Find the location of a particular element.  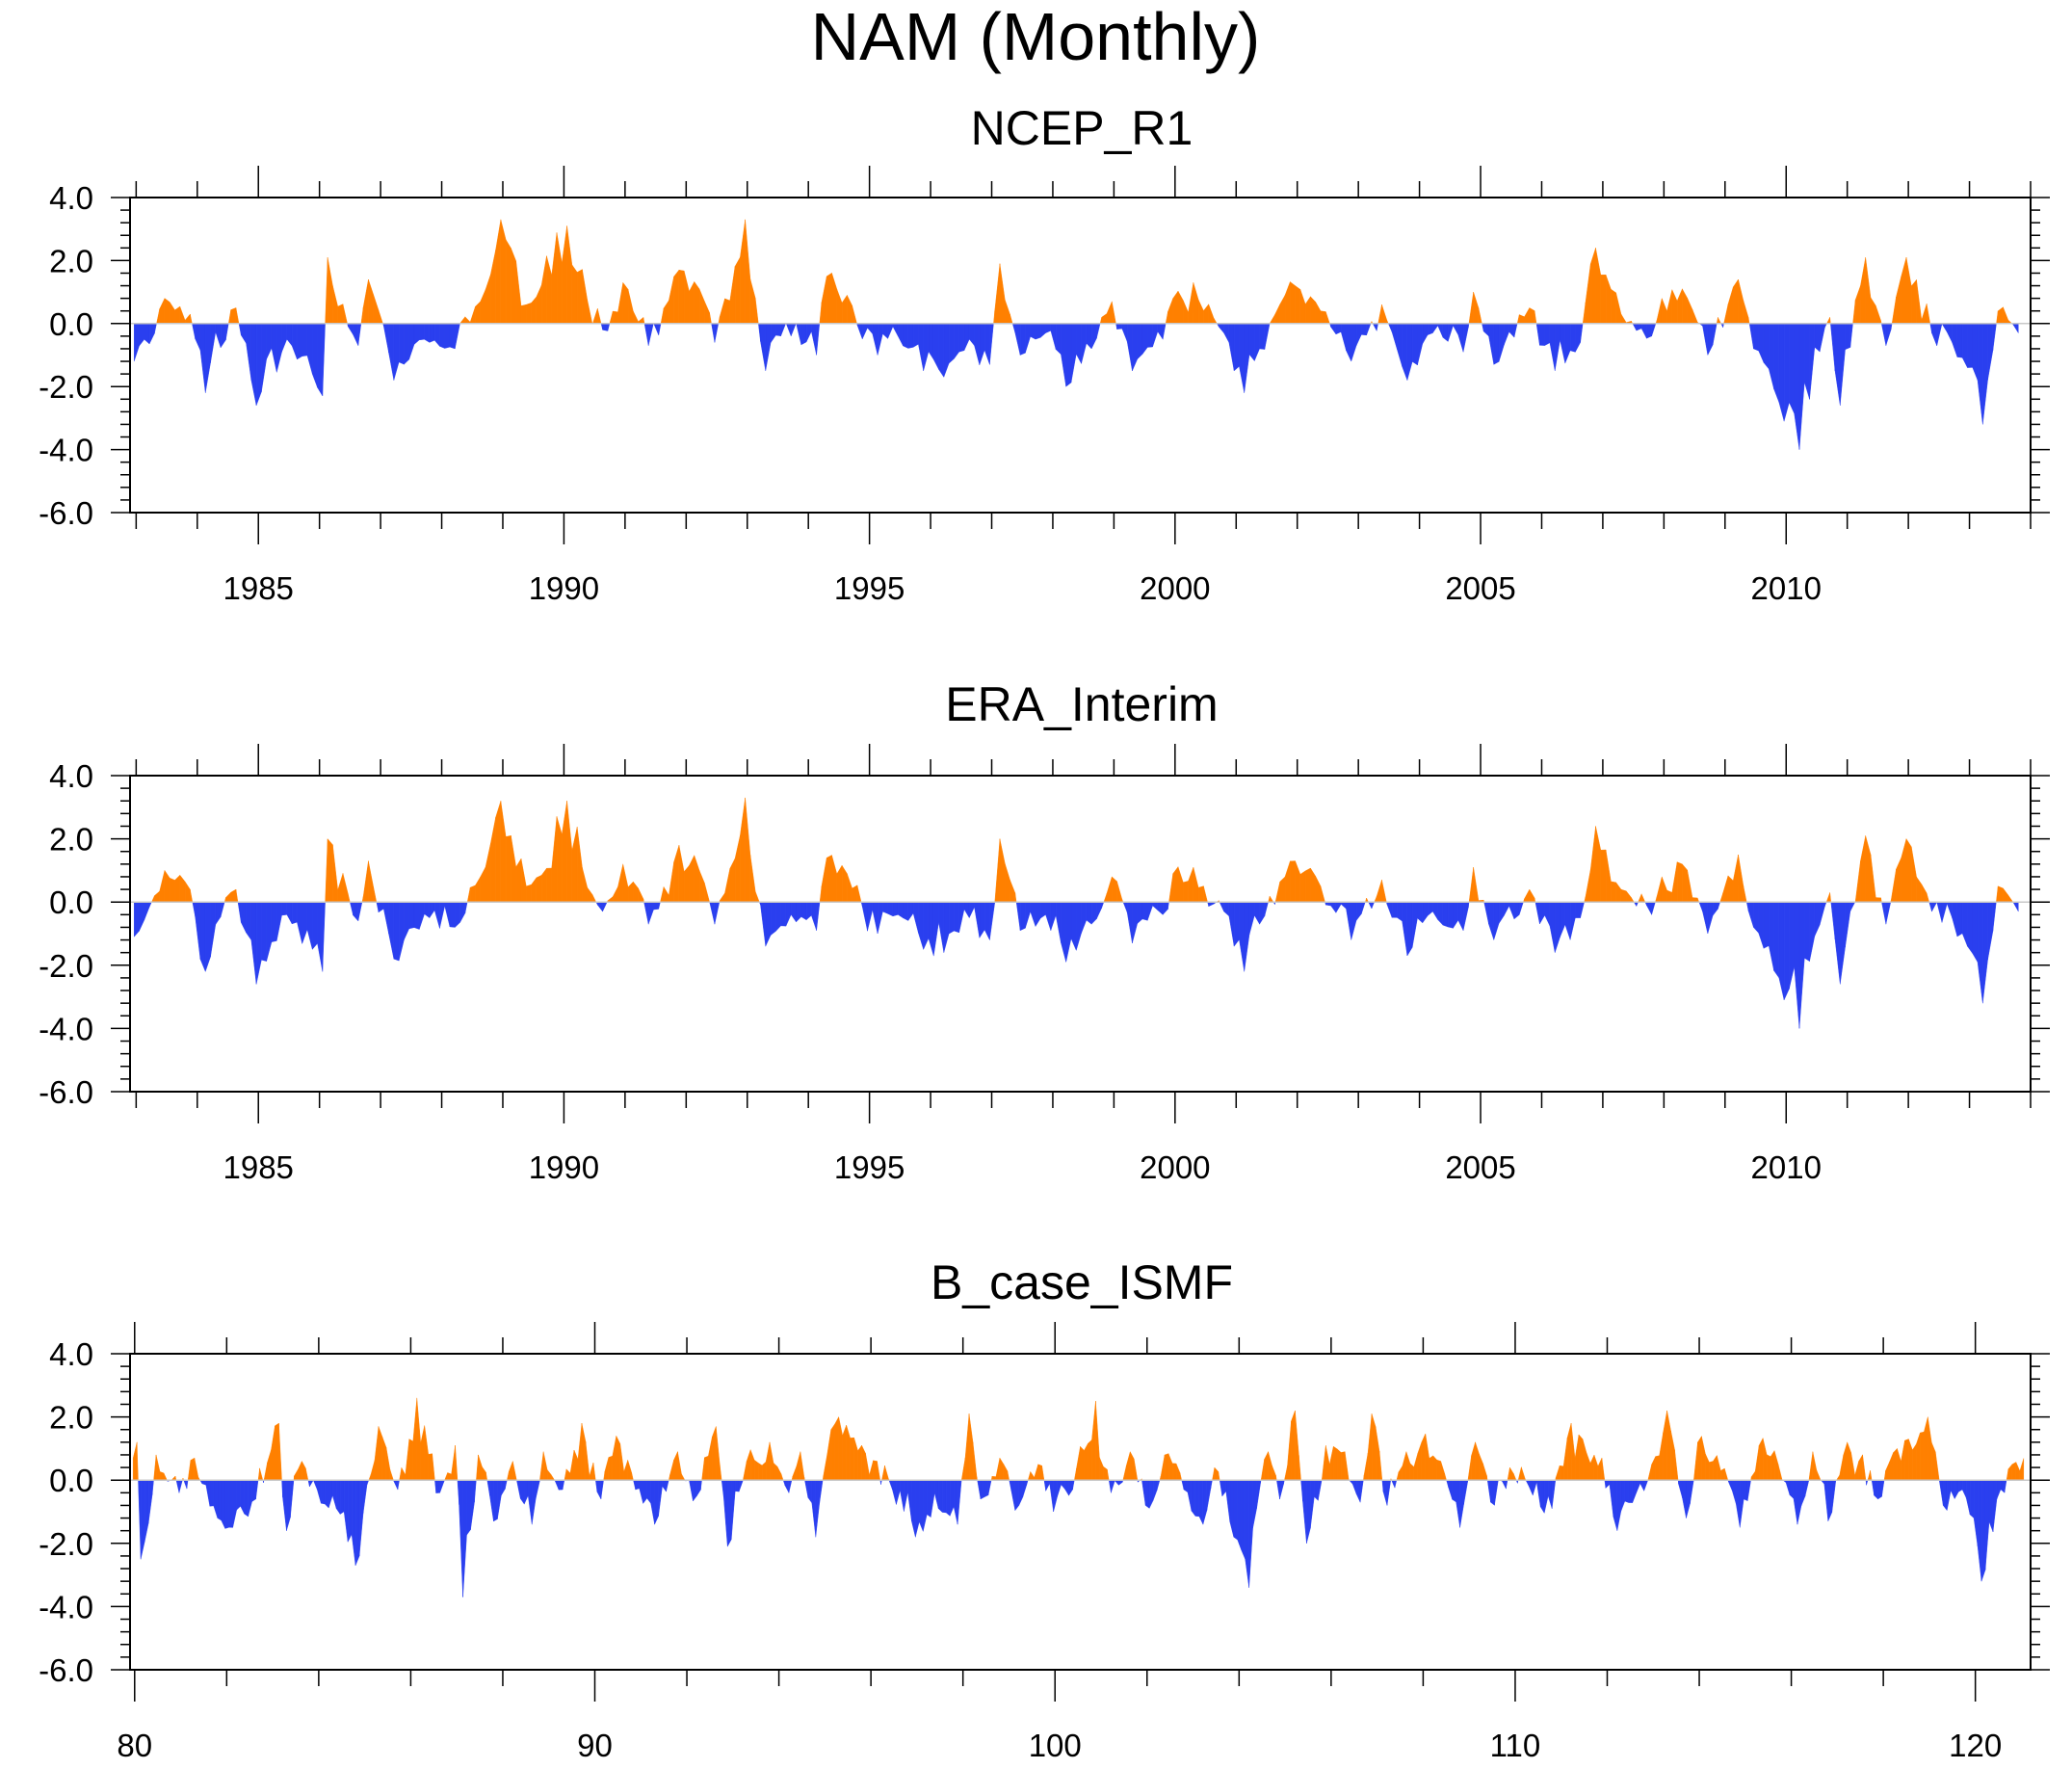

y-tick-label: 4.0 is located at coordinates (71, 776).